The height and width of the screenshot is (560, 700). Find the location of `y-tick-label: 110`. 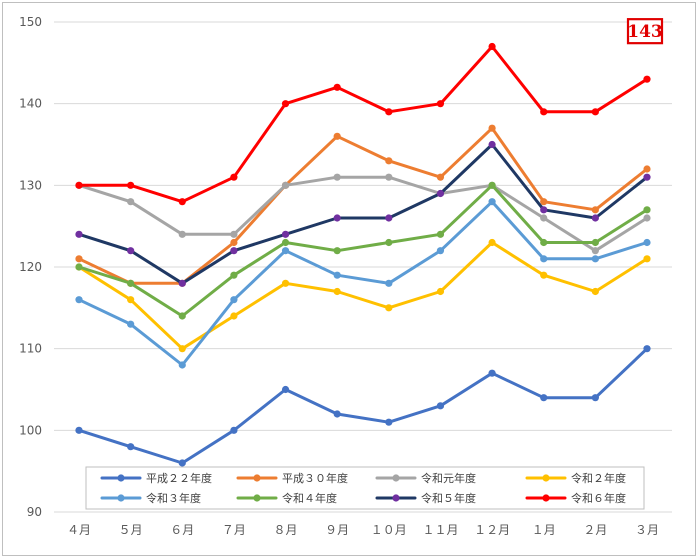

y-tick-label: 110 is located at coordinates (30, 349).